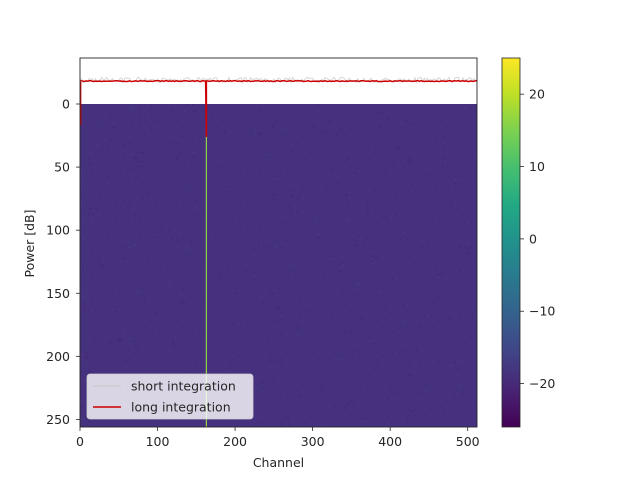  What do you see at coordinates (278, 462) in the screenshot?
I see `x-axis-label: Channel` at bounding box center [278, 462].